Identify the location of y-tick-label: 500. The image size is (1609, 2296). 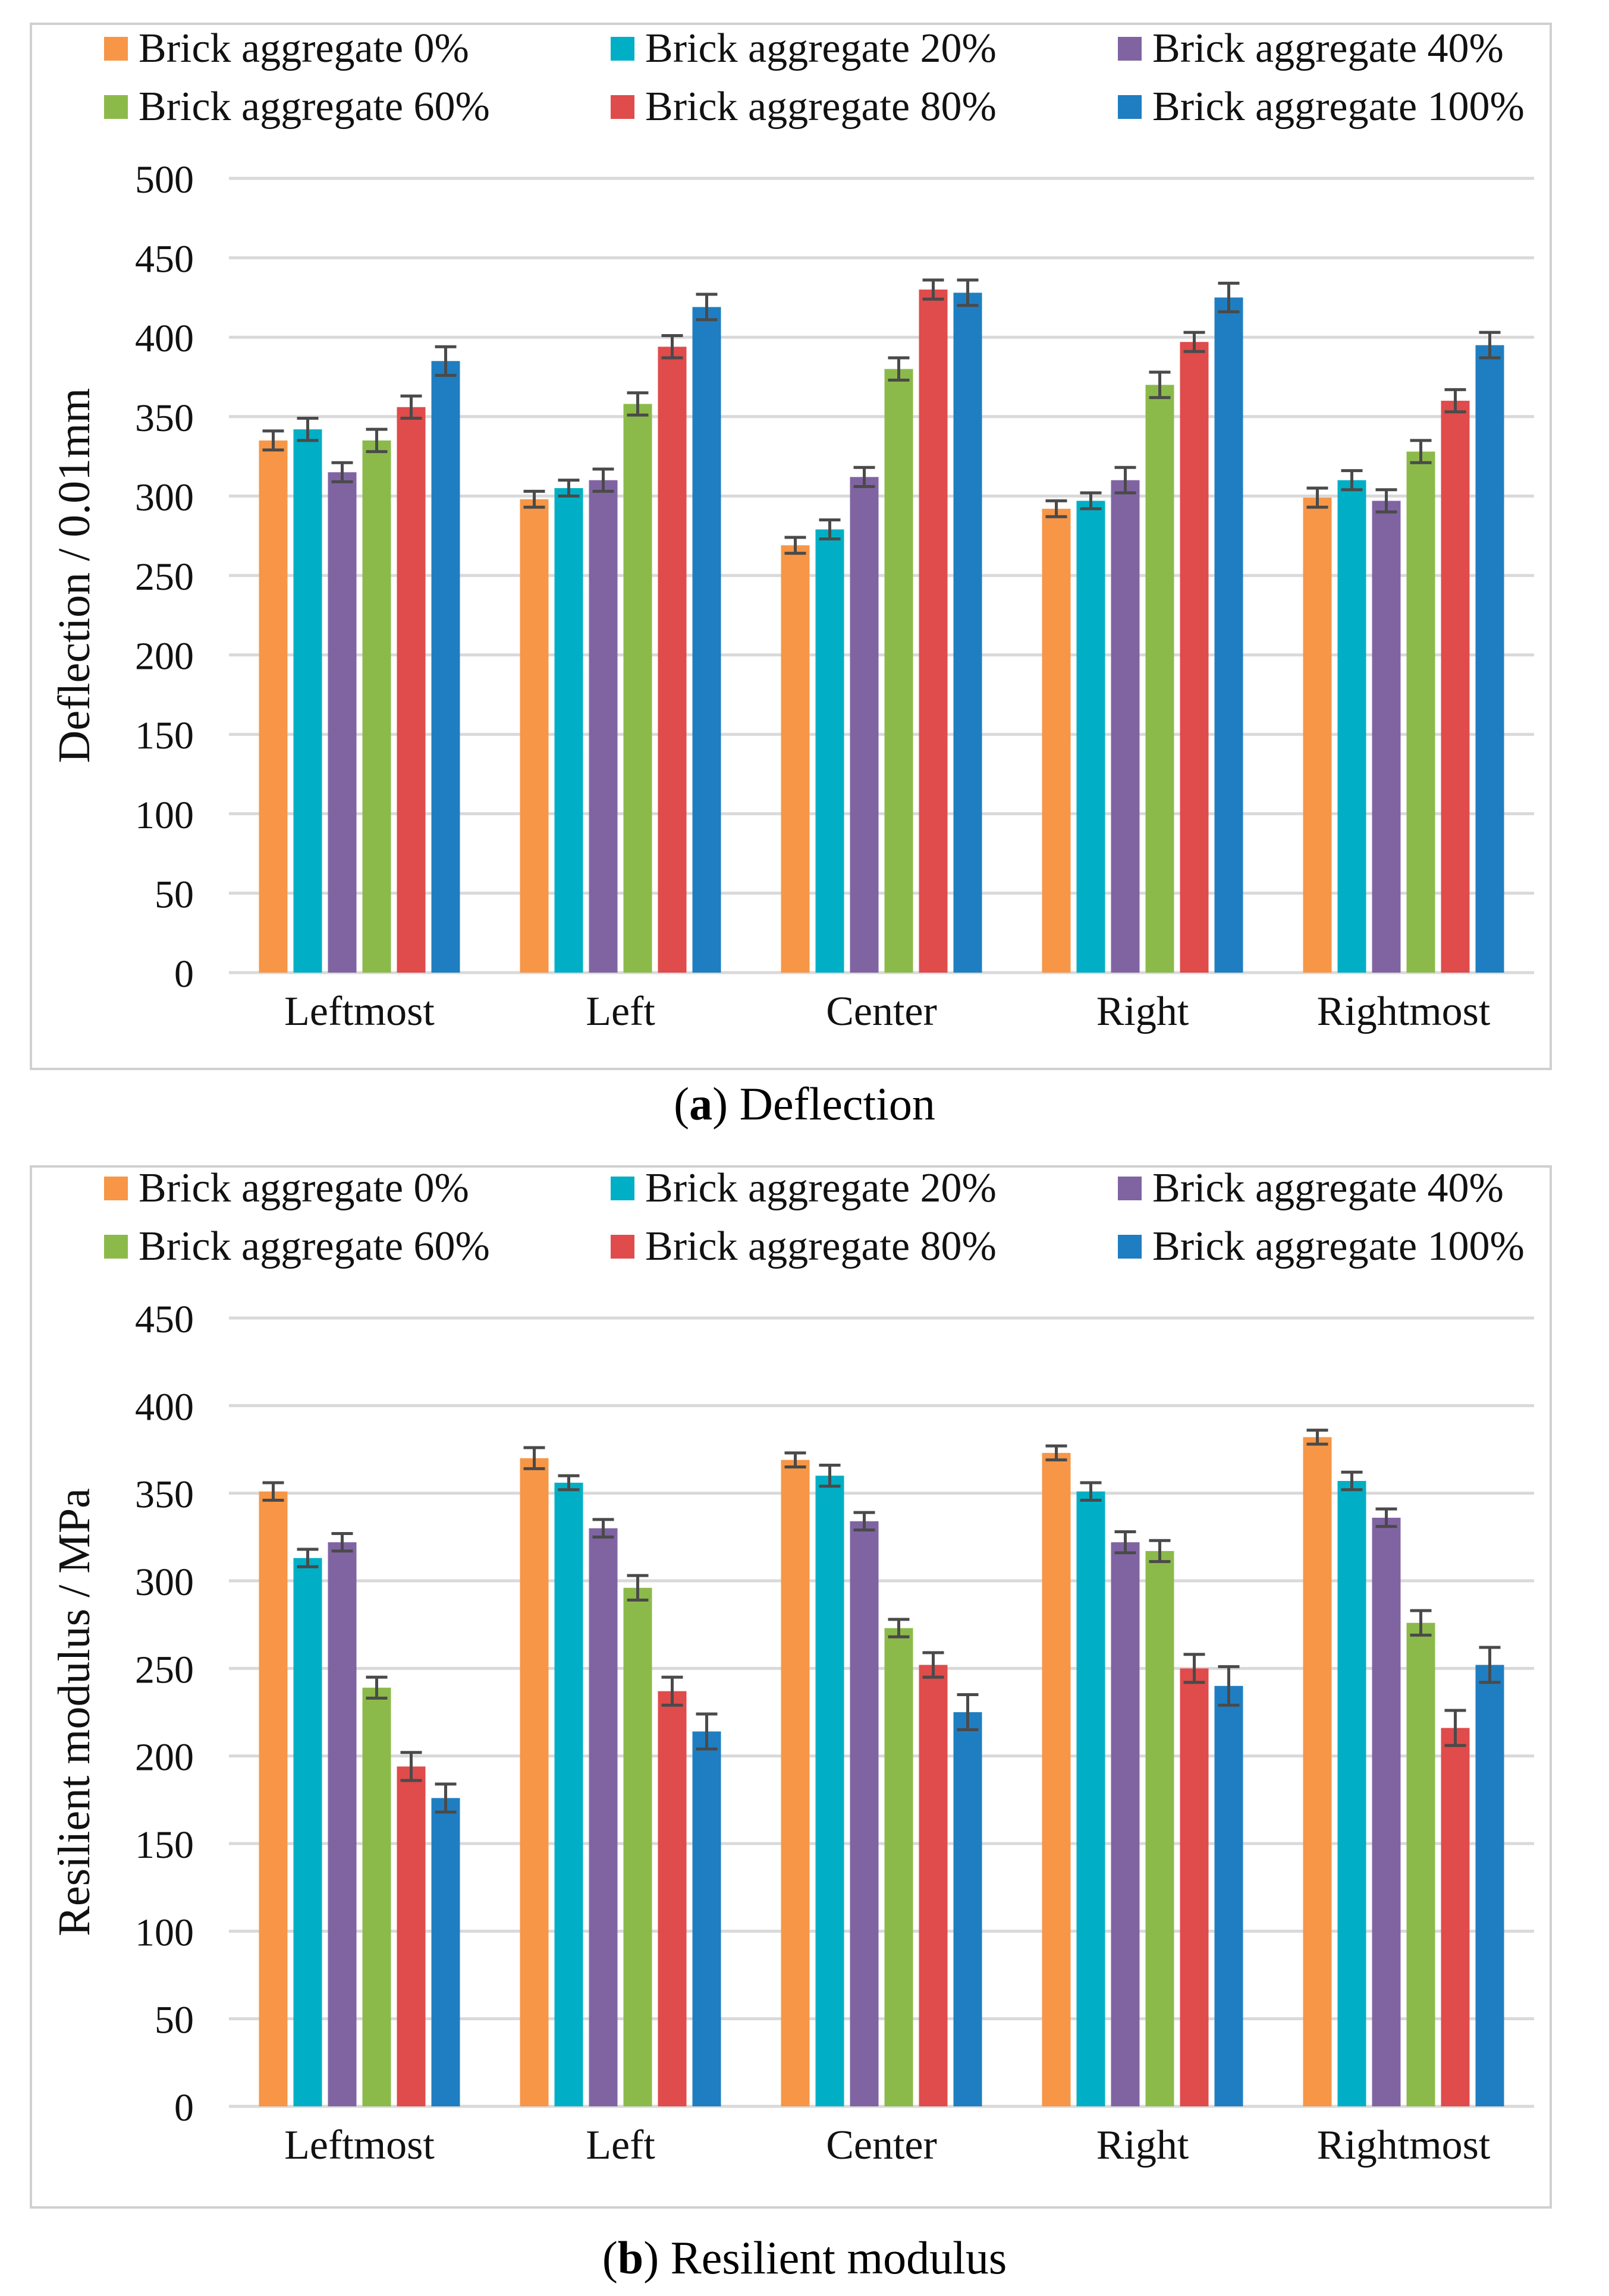
(165, 180).